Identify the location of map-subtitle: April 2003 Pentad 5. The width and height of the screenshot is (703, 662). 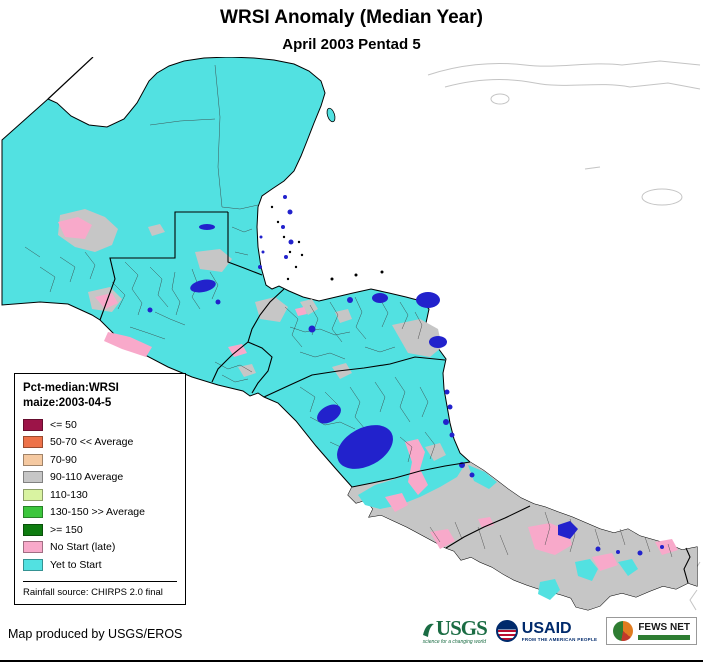
(351, 44).